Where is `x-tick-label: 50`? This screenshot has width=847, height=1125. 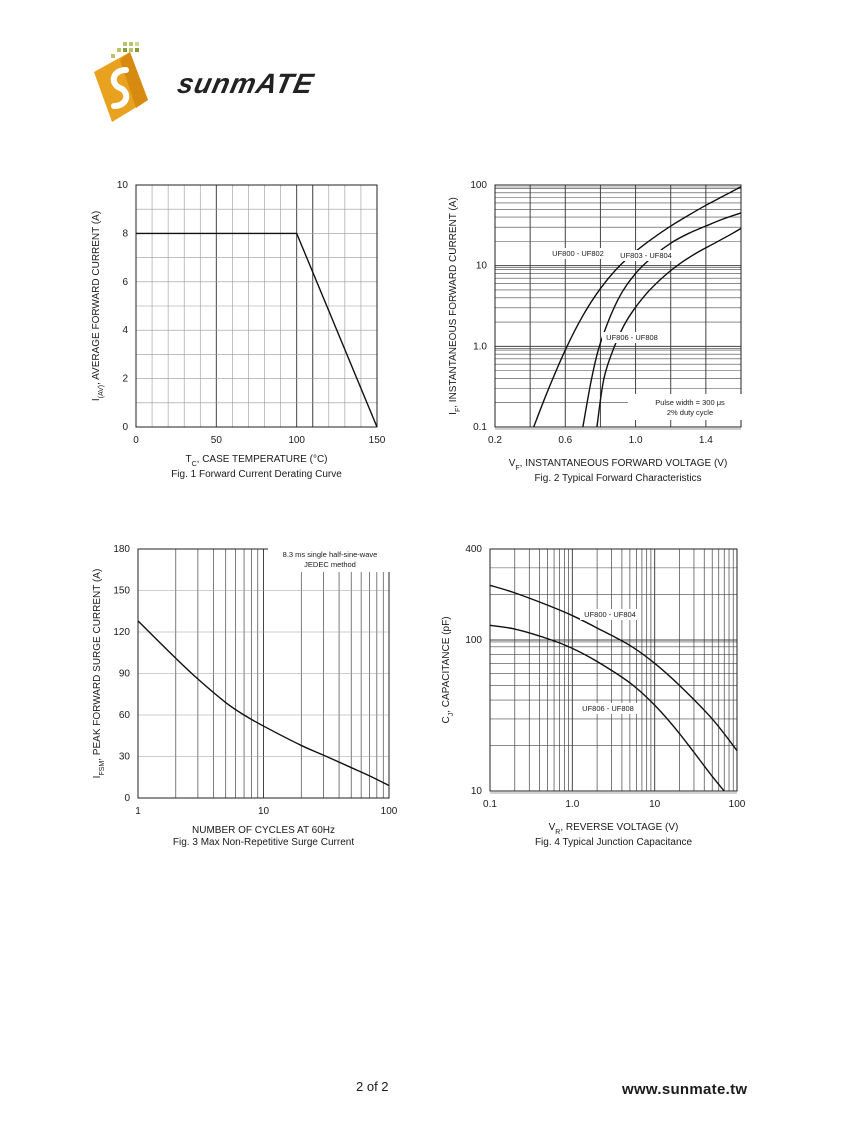
x-tick-label: 50 is located at coordinates (217, 440).